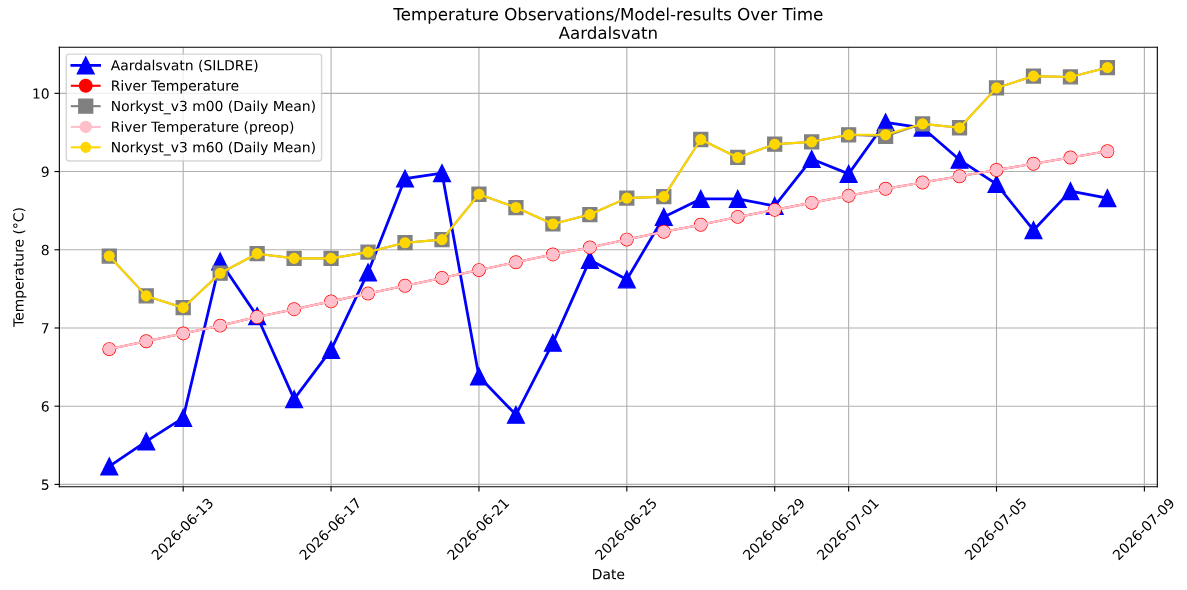 This screenshot has width=1187, height=590. What do you see at coordinates (175, 87) in the screenshot?
I see `legend-label: River Temperature` at bounding box center [175, 87].